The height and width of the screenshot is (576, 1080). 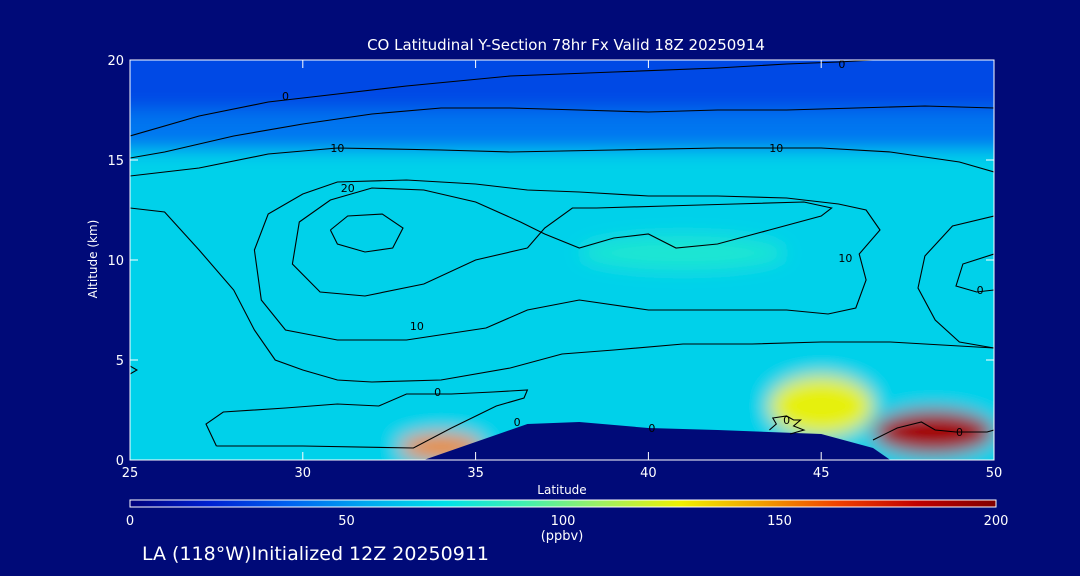 What do you see at coordinates (996, 521) in the screenshot?
I see `colorbar-tick-label: 200` at bounding box center [996, 521].